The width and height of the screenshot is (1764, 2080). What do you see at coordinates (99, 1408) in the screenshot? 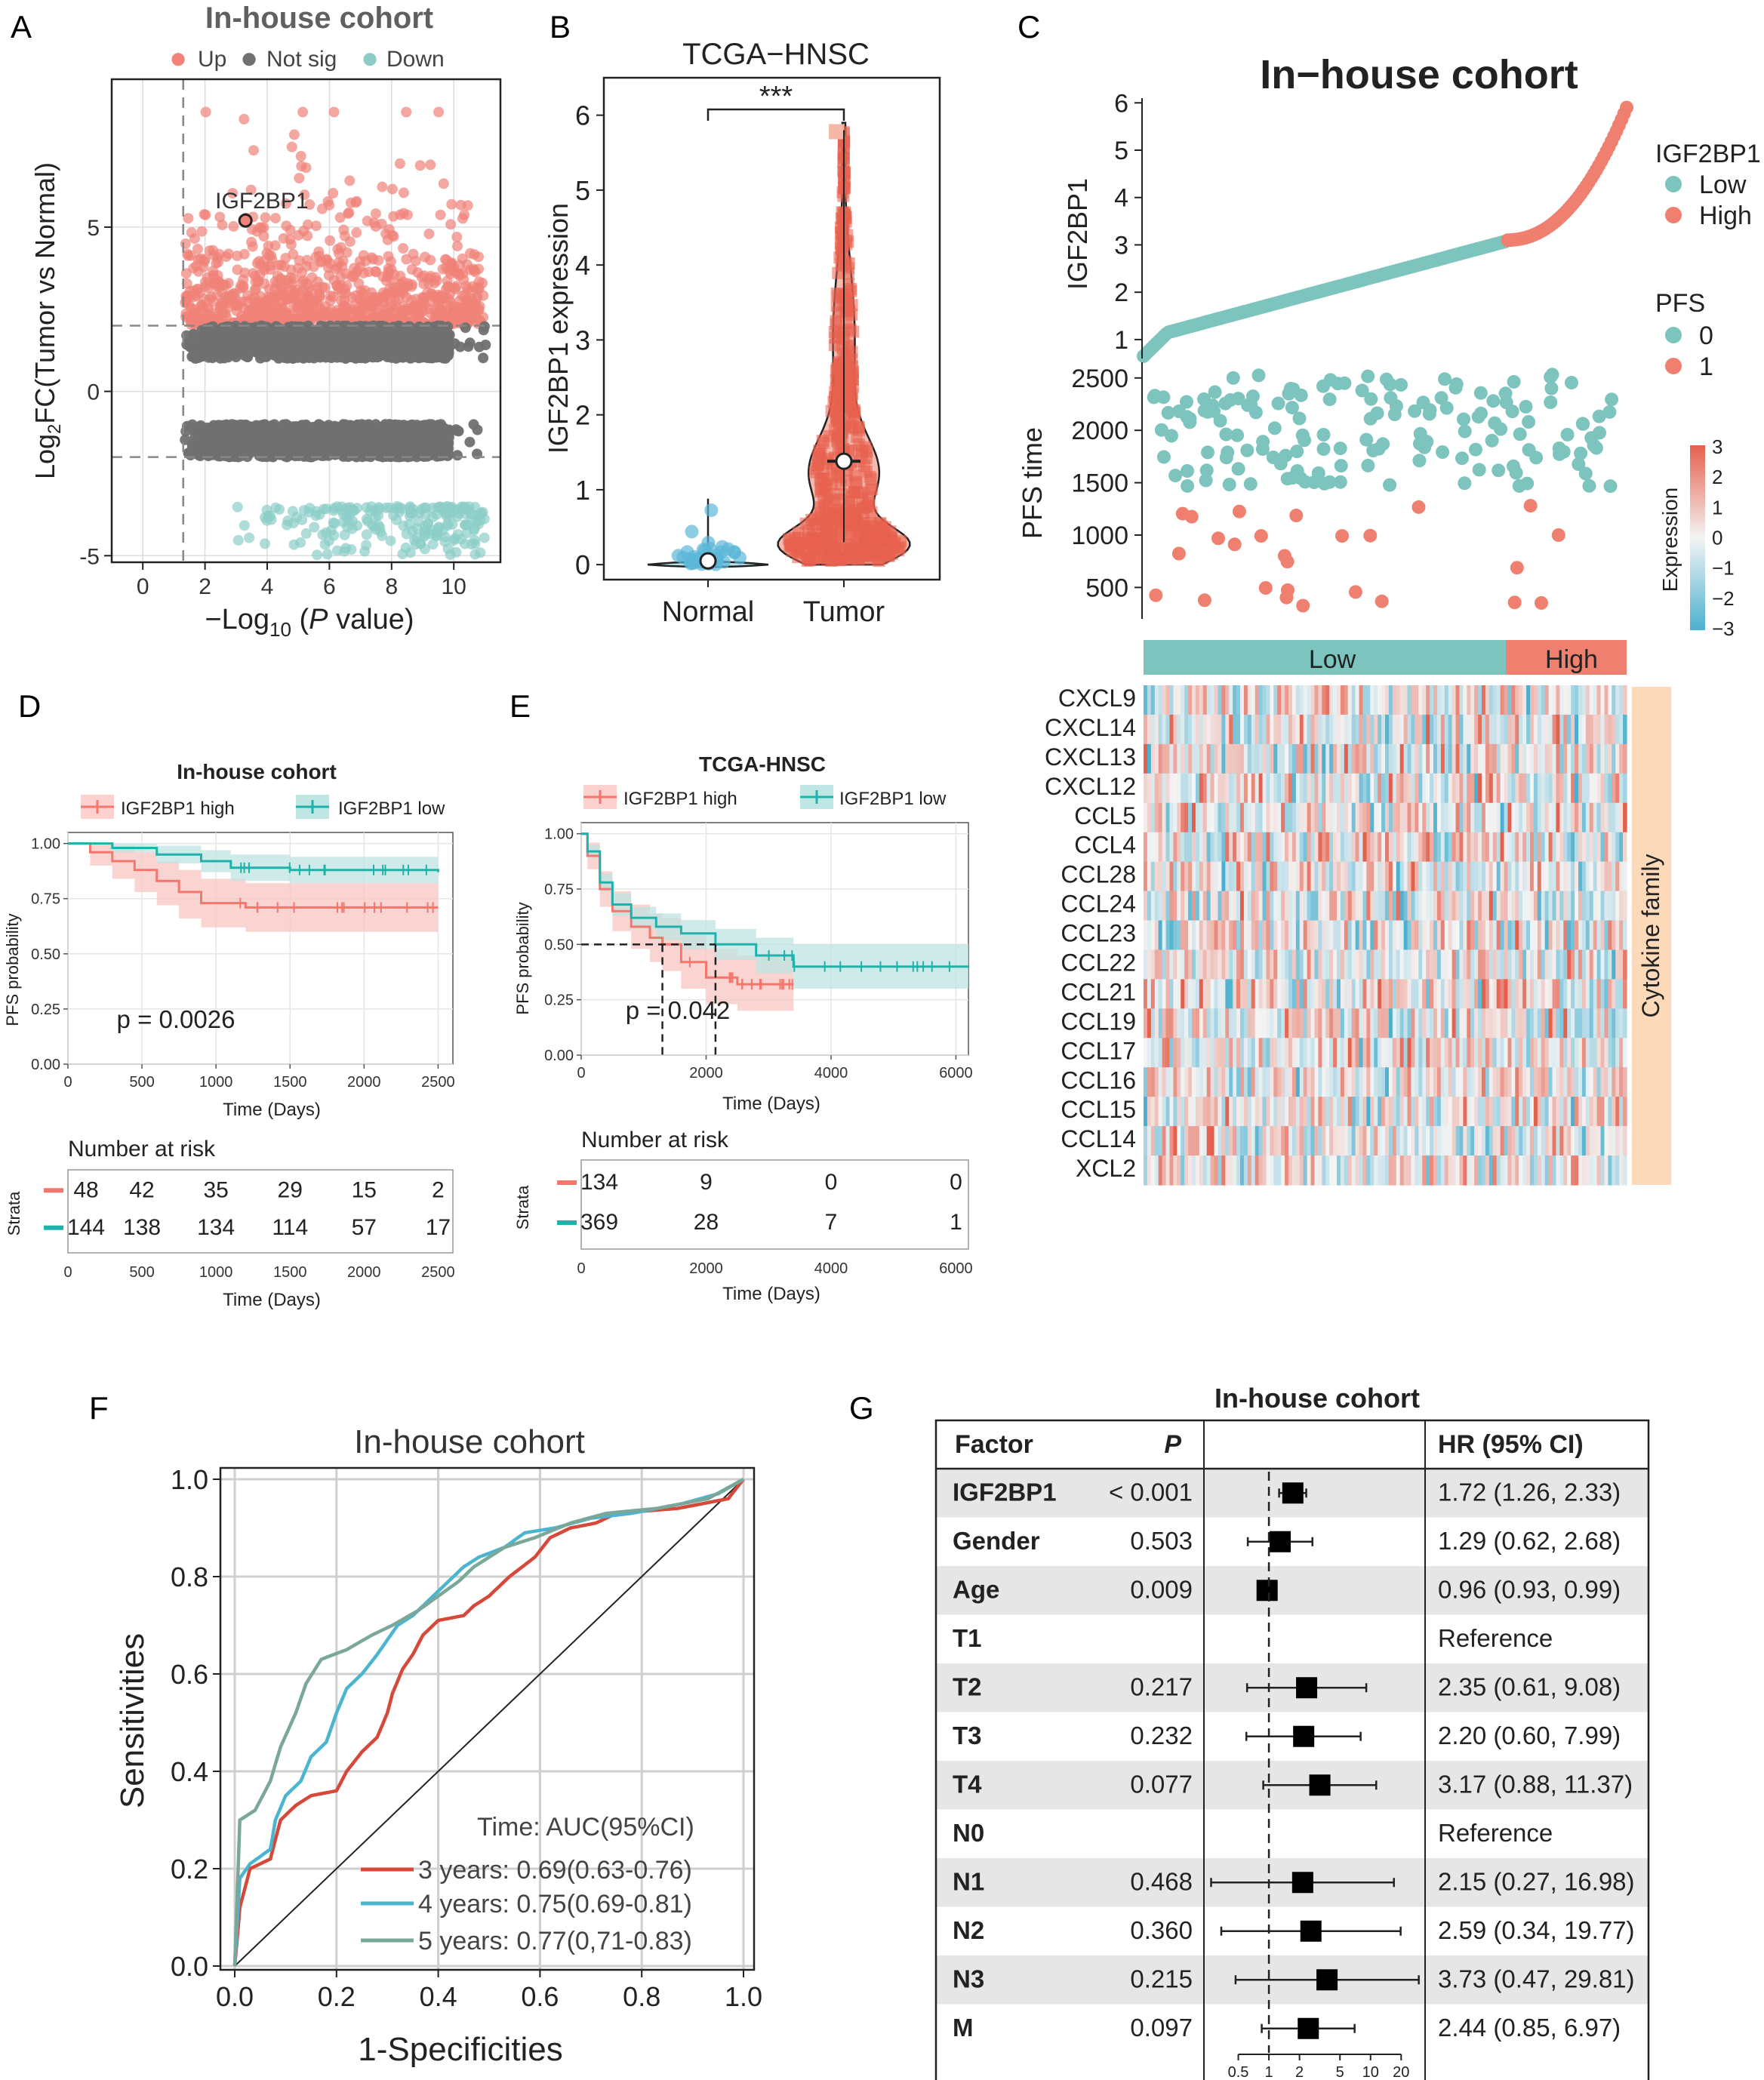
I see `panel-label-f: F` at bounding box center [99, 1408].